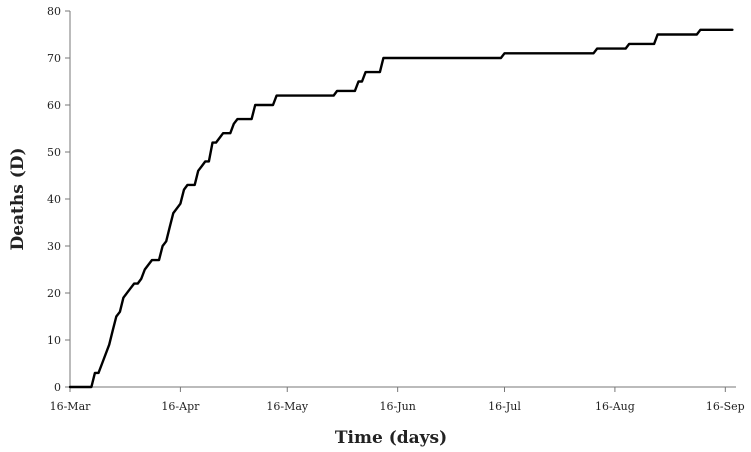 The width and height of the screenshot is (751, 452). I want to click on y-tick-label: 50, so click(54, 152).